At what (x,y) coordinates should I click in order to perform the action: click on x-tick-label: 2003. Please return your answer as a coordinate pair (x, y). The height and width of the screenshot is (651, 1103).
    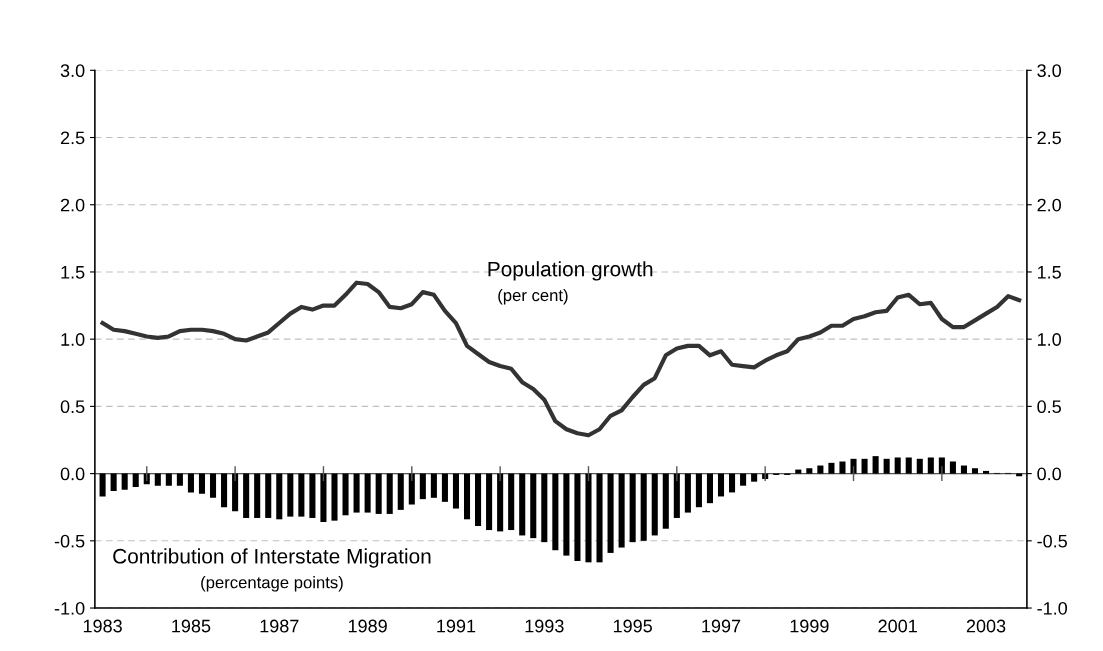
    Looking at the image, I should click on (986, 626).